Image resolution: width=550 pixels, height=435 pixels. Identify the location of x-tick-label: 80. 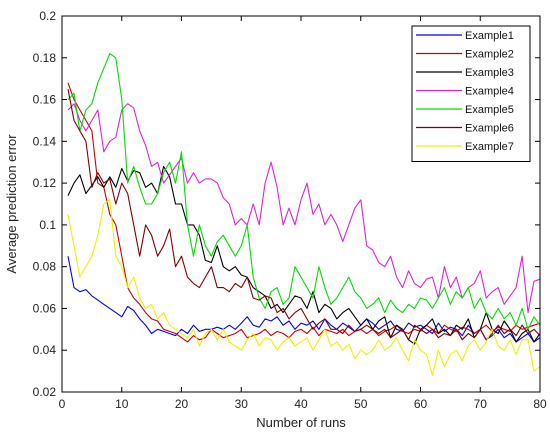
(540, 404).